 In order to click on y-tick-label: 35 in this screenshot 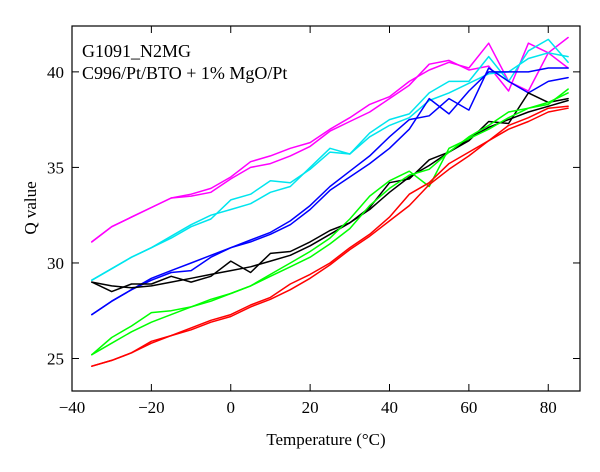, I will do `click(55, 167)`.